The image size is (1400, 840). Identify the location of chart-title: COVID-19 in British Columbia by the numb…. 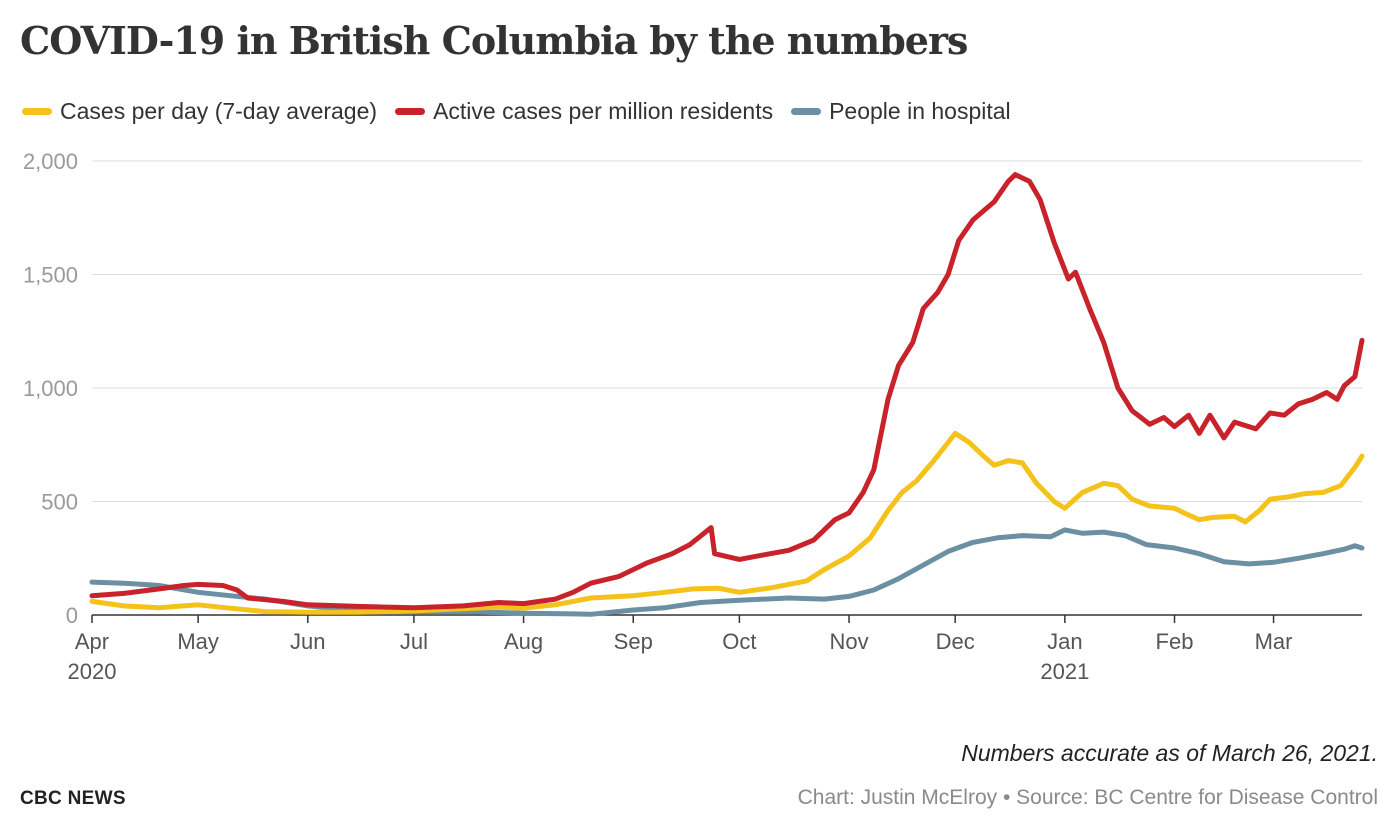
(494, 40).